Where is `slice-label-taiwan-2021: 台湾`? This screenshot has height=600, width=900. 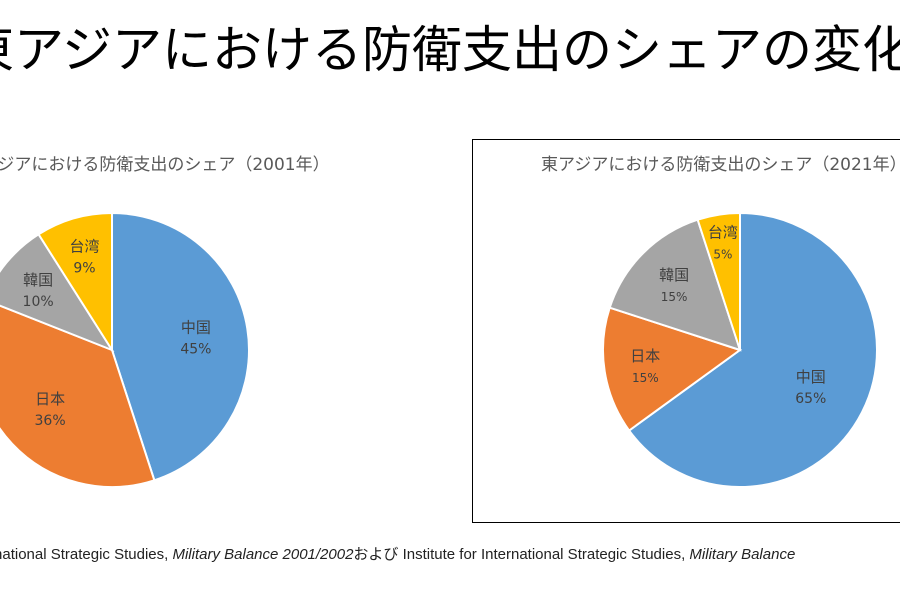 slice-label-taiwan-2021: 台湾 is located at coordinates (723, 233).